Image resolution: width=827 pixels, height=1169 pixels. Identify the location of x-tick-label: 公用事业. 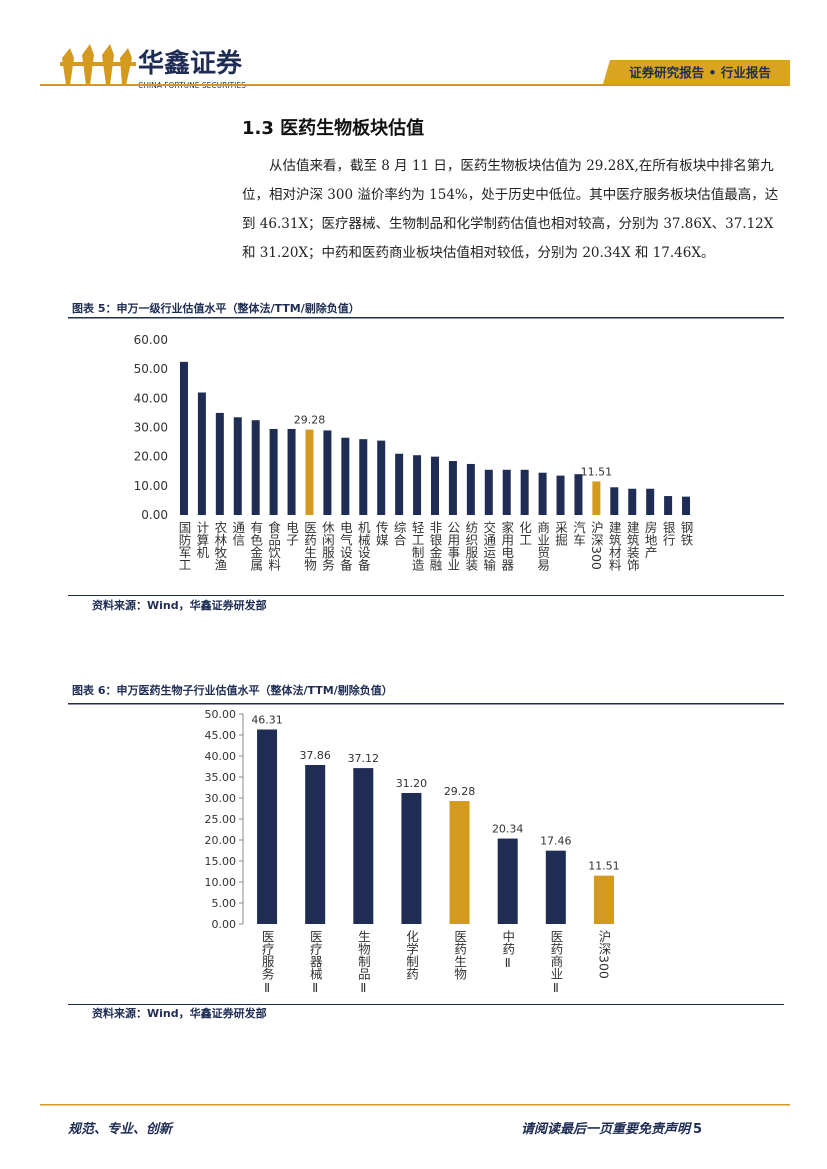
(452, 546).